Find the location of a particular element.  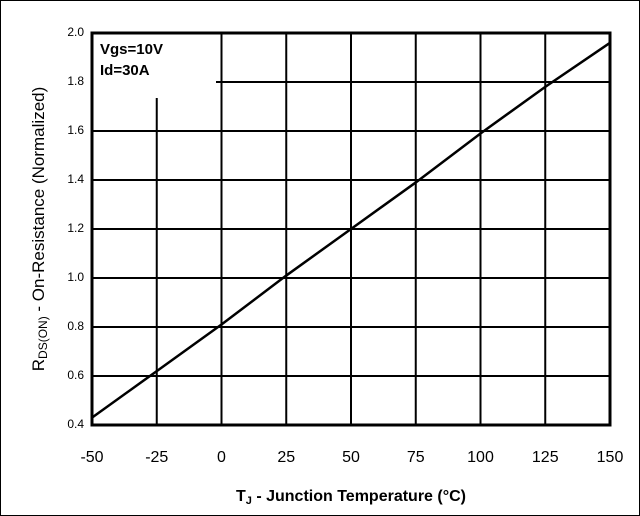

y-tick-label: 2.0 is located at coordinates (75, 32).